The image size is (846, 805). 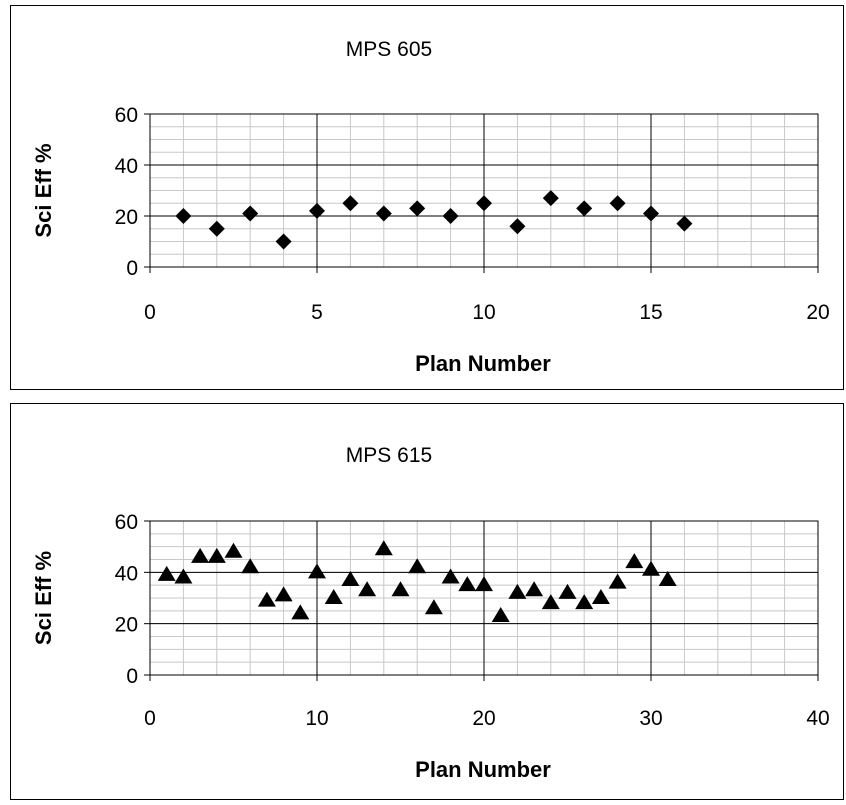 I want to click on chart-title: MPS 615, so click(x=389, y=455).